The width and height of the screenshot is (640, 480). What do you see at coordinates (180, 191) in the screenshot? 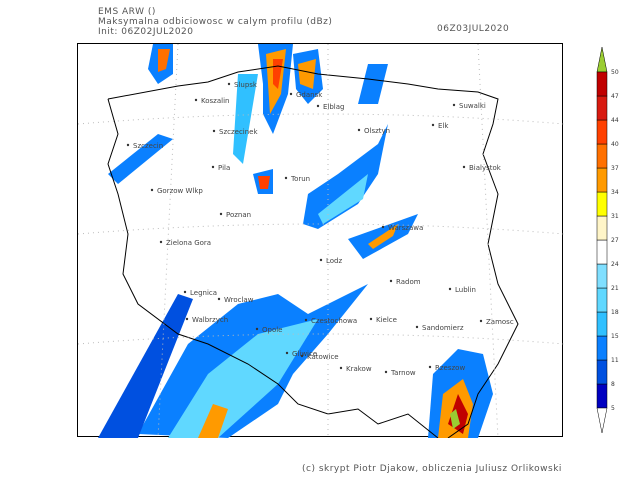
I see `city-label: Gorzow Wlkp` at bounding box center [180, 191].